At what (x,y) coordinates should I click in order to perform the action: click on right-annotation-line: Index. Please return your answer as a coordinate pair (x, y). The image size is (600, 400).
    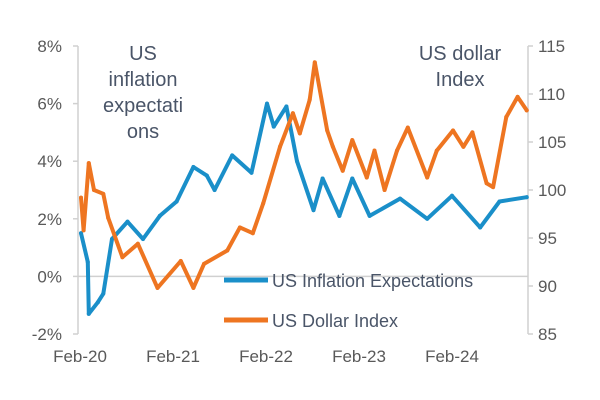
    Looking at the image, I should click on (460, 80).